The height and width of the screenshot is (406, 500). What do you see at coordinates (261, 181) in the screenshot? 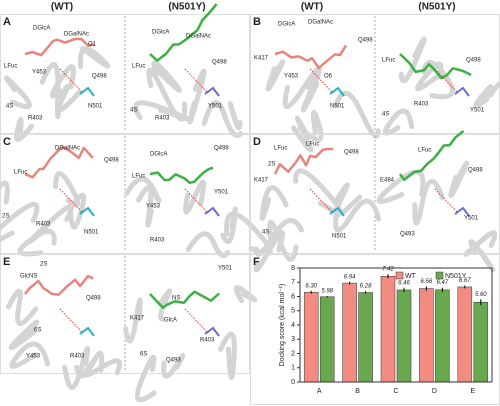
I see `residue-label: K417` at bounding box center [261, 181].